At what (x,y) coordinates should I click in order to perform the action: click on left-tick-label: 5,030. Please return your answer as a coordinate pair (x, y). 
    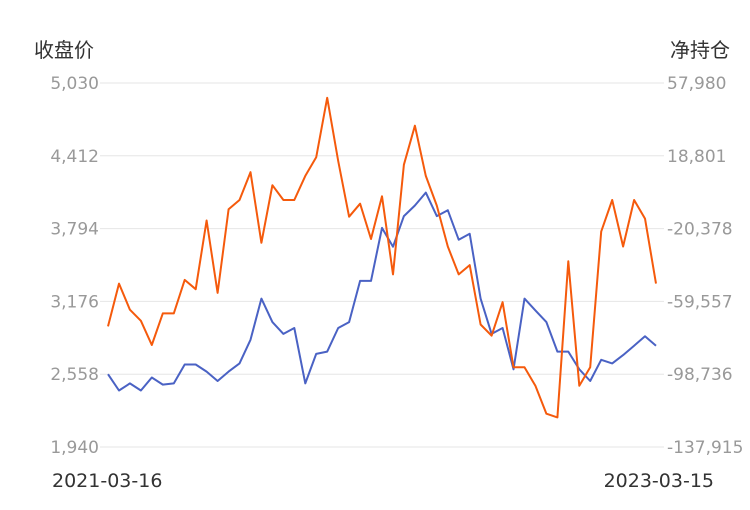
    Looking at the image, I should click on (74, 84).